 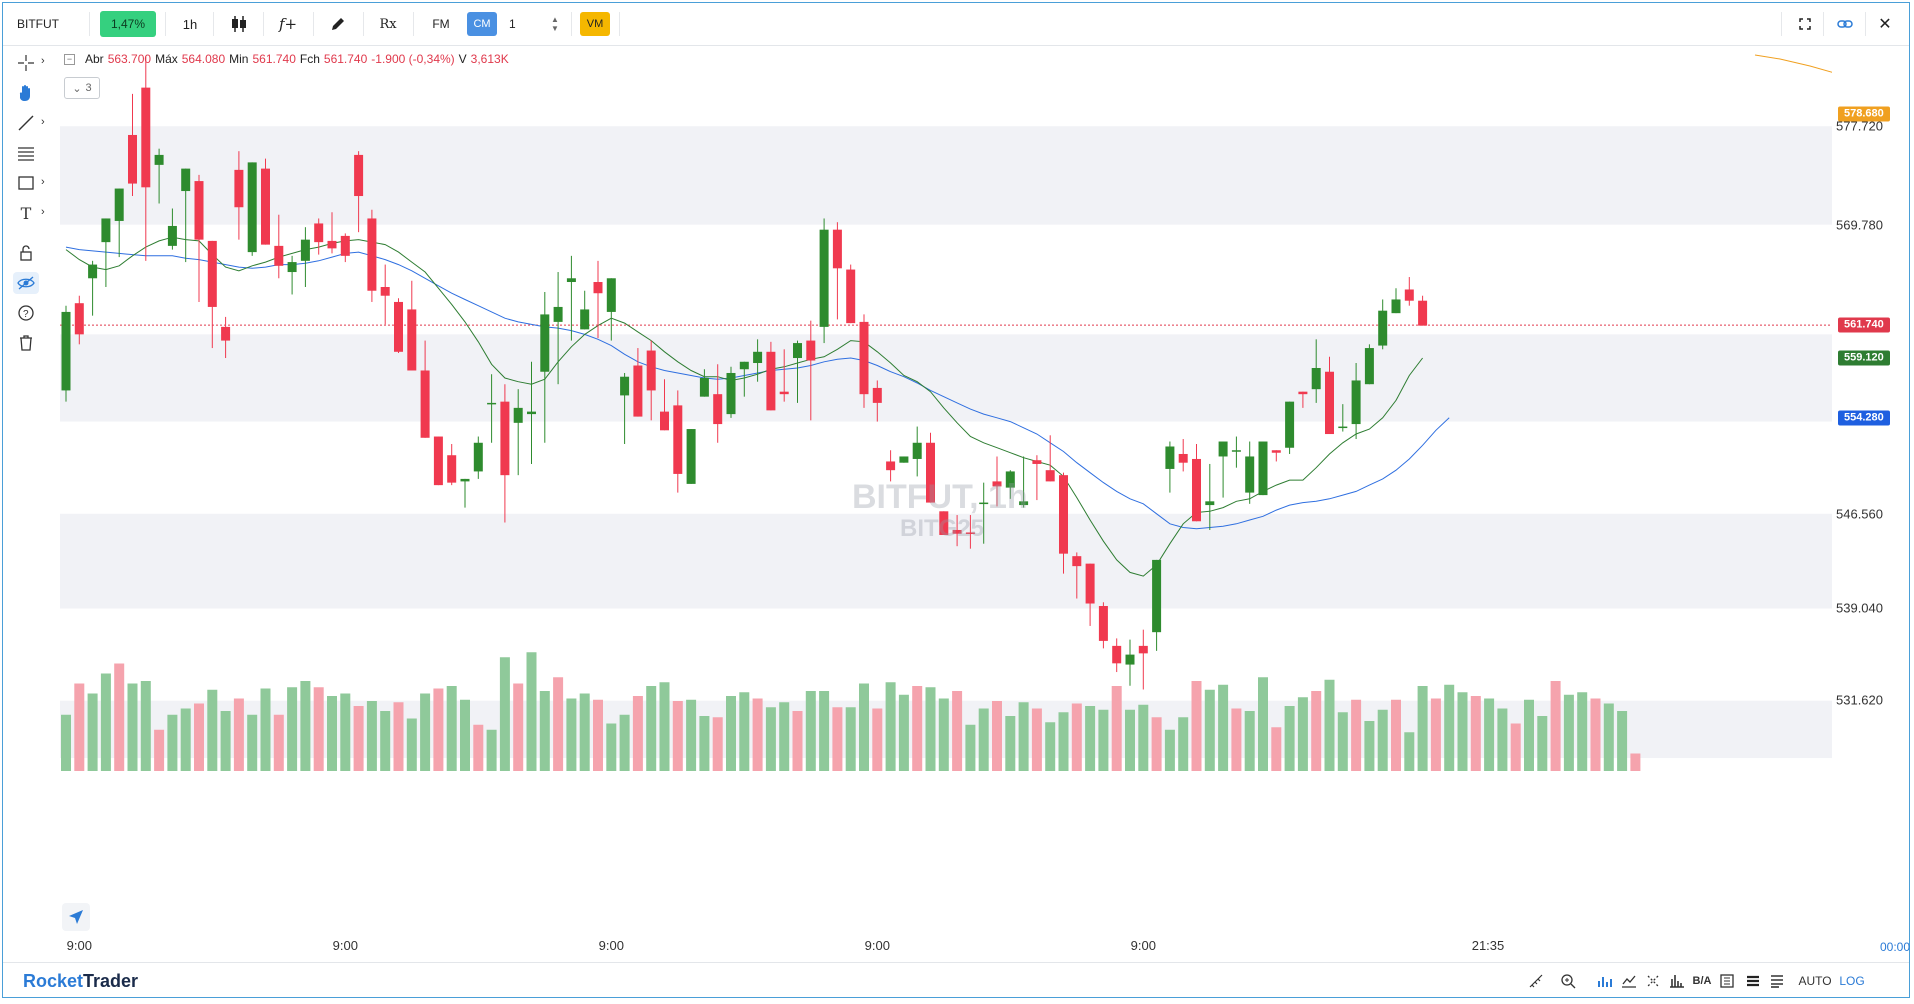 What do you see at coordinates (288, 24) in the screenshot?
I see `indicators-button: f+` at bounding box center [288, 24].